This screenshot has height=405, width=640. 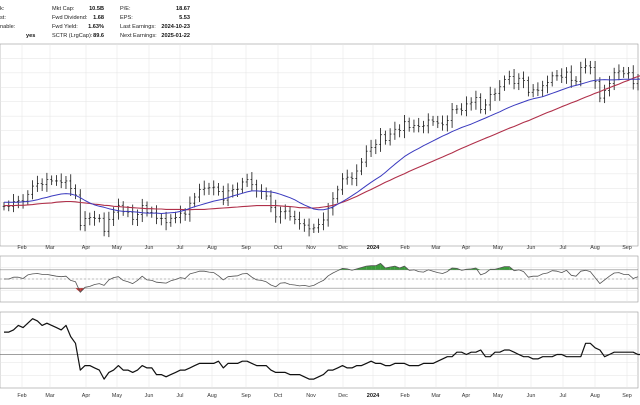 What do you see at coordinates (98, 18) in the screenshot?
I see `field-value-1: 1.68` at bounding box center [98, 18].